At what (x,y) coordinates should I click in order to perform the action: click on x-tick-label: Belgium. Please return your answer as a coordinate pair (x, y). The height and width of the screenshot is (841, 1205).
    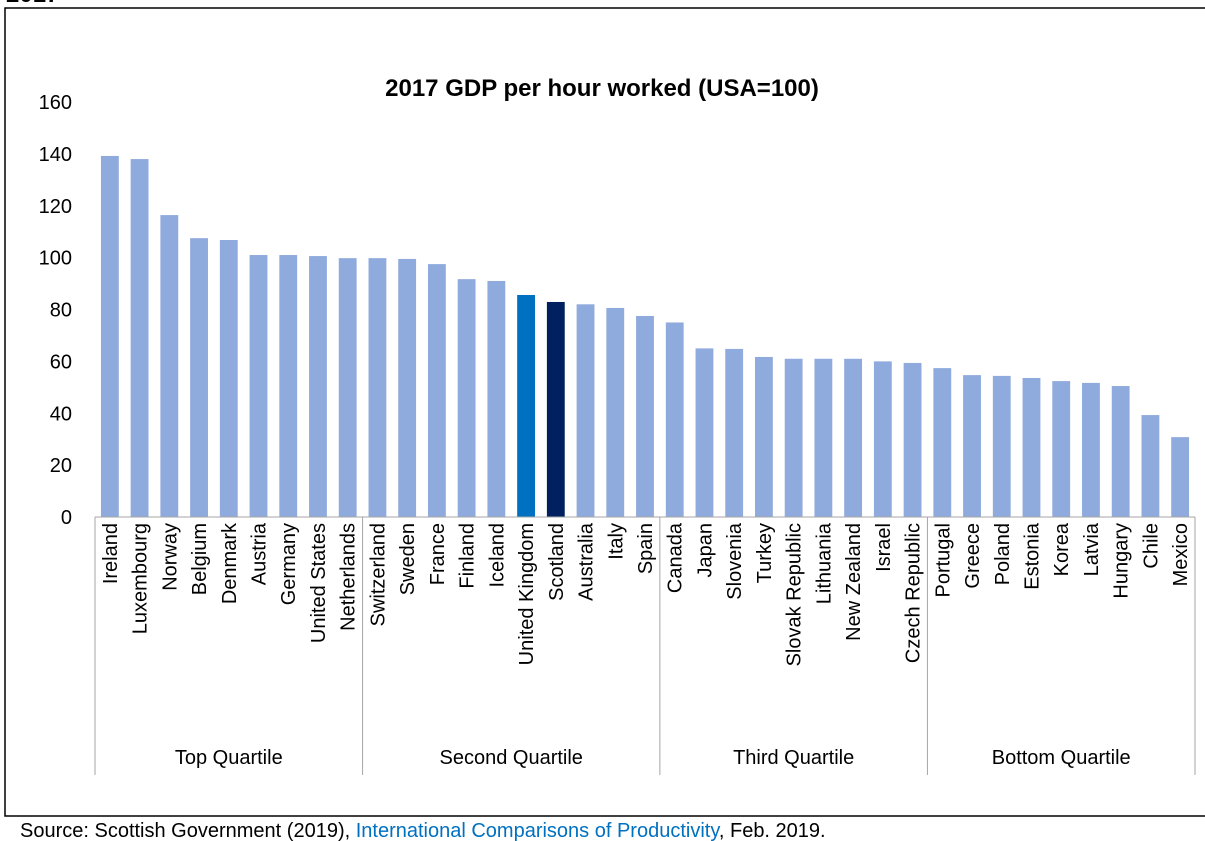
    Looking at the image, I should click on (200, 559).